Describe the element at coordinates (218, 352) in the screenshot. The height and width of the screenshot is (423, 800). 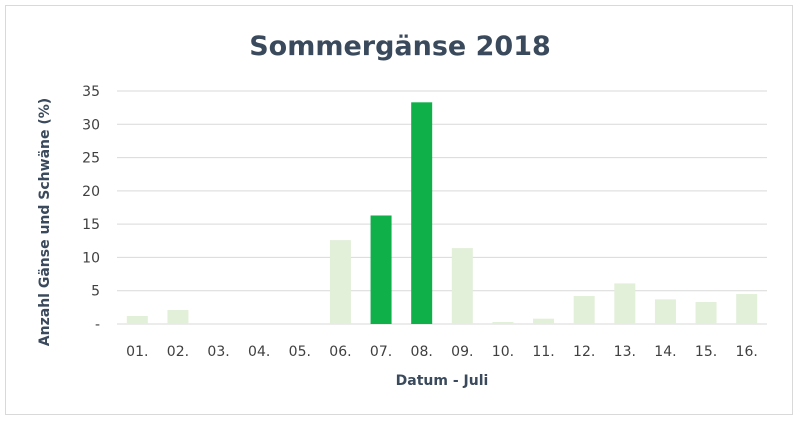
I see `x-tick-label: 03.` at that location.